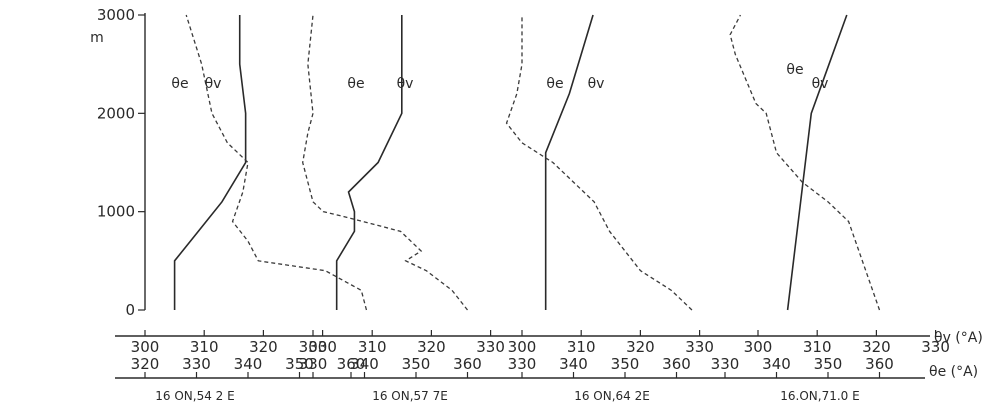 Image resolution: width=984 pixels, height=408 pixels. I want to click on panel-location-label: 16 ON,64 2E, so click(612, 396).